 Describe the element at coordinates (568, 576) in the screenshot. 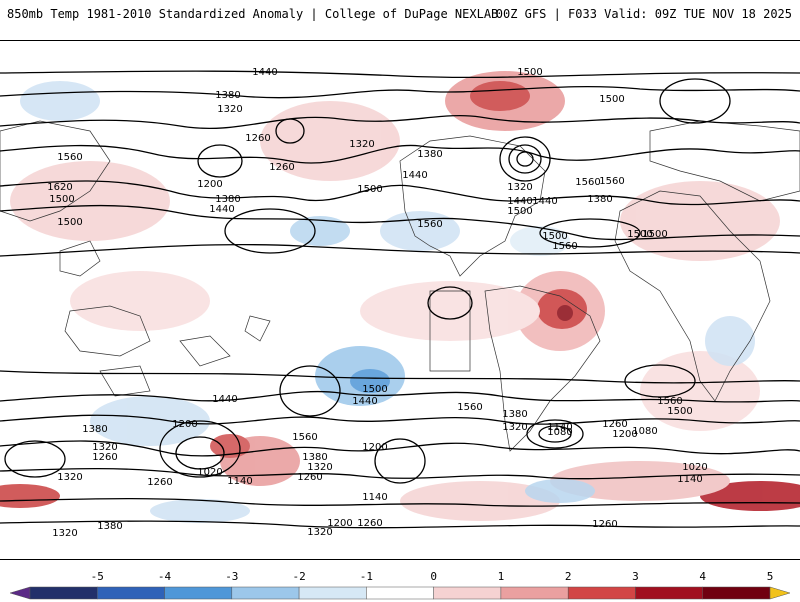

I see `colorbar-tick-label: 2` at that location.